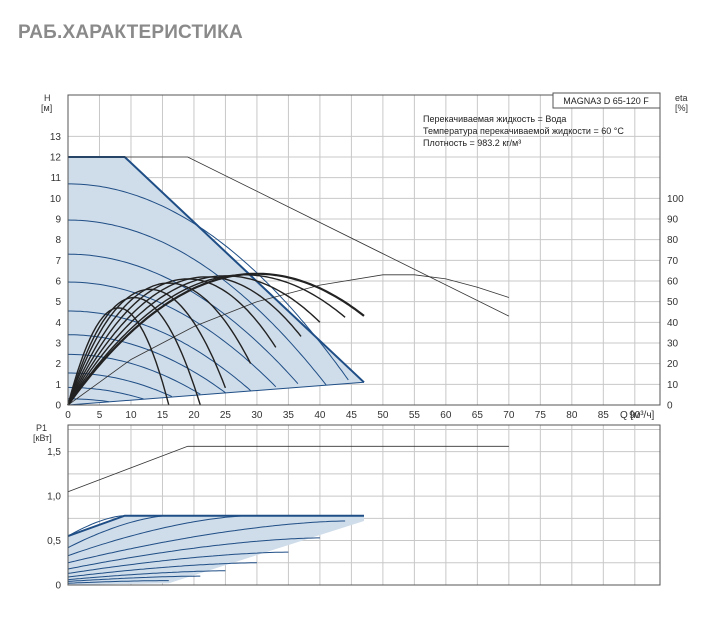 The image size is (717, 619). I want to click on p1-tick-label: 1,5, so click(54, 452).